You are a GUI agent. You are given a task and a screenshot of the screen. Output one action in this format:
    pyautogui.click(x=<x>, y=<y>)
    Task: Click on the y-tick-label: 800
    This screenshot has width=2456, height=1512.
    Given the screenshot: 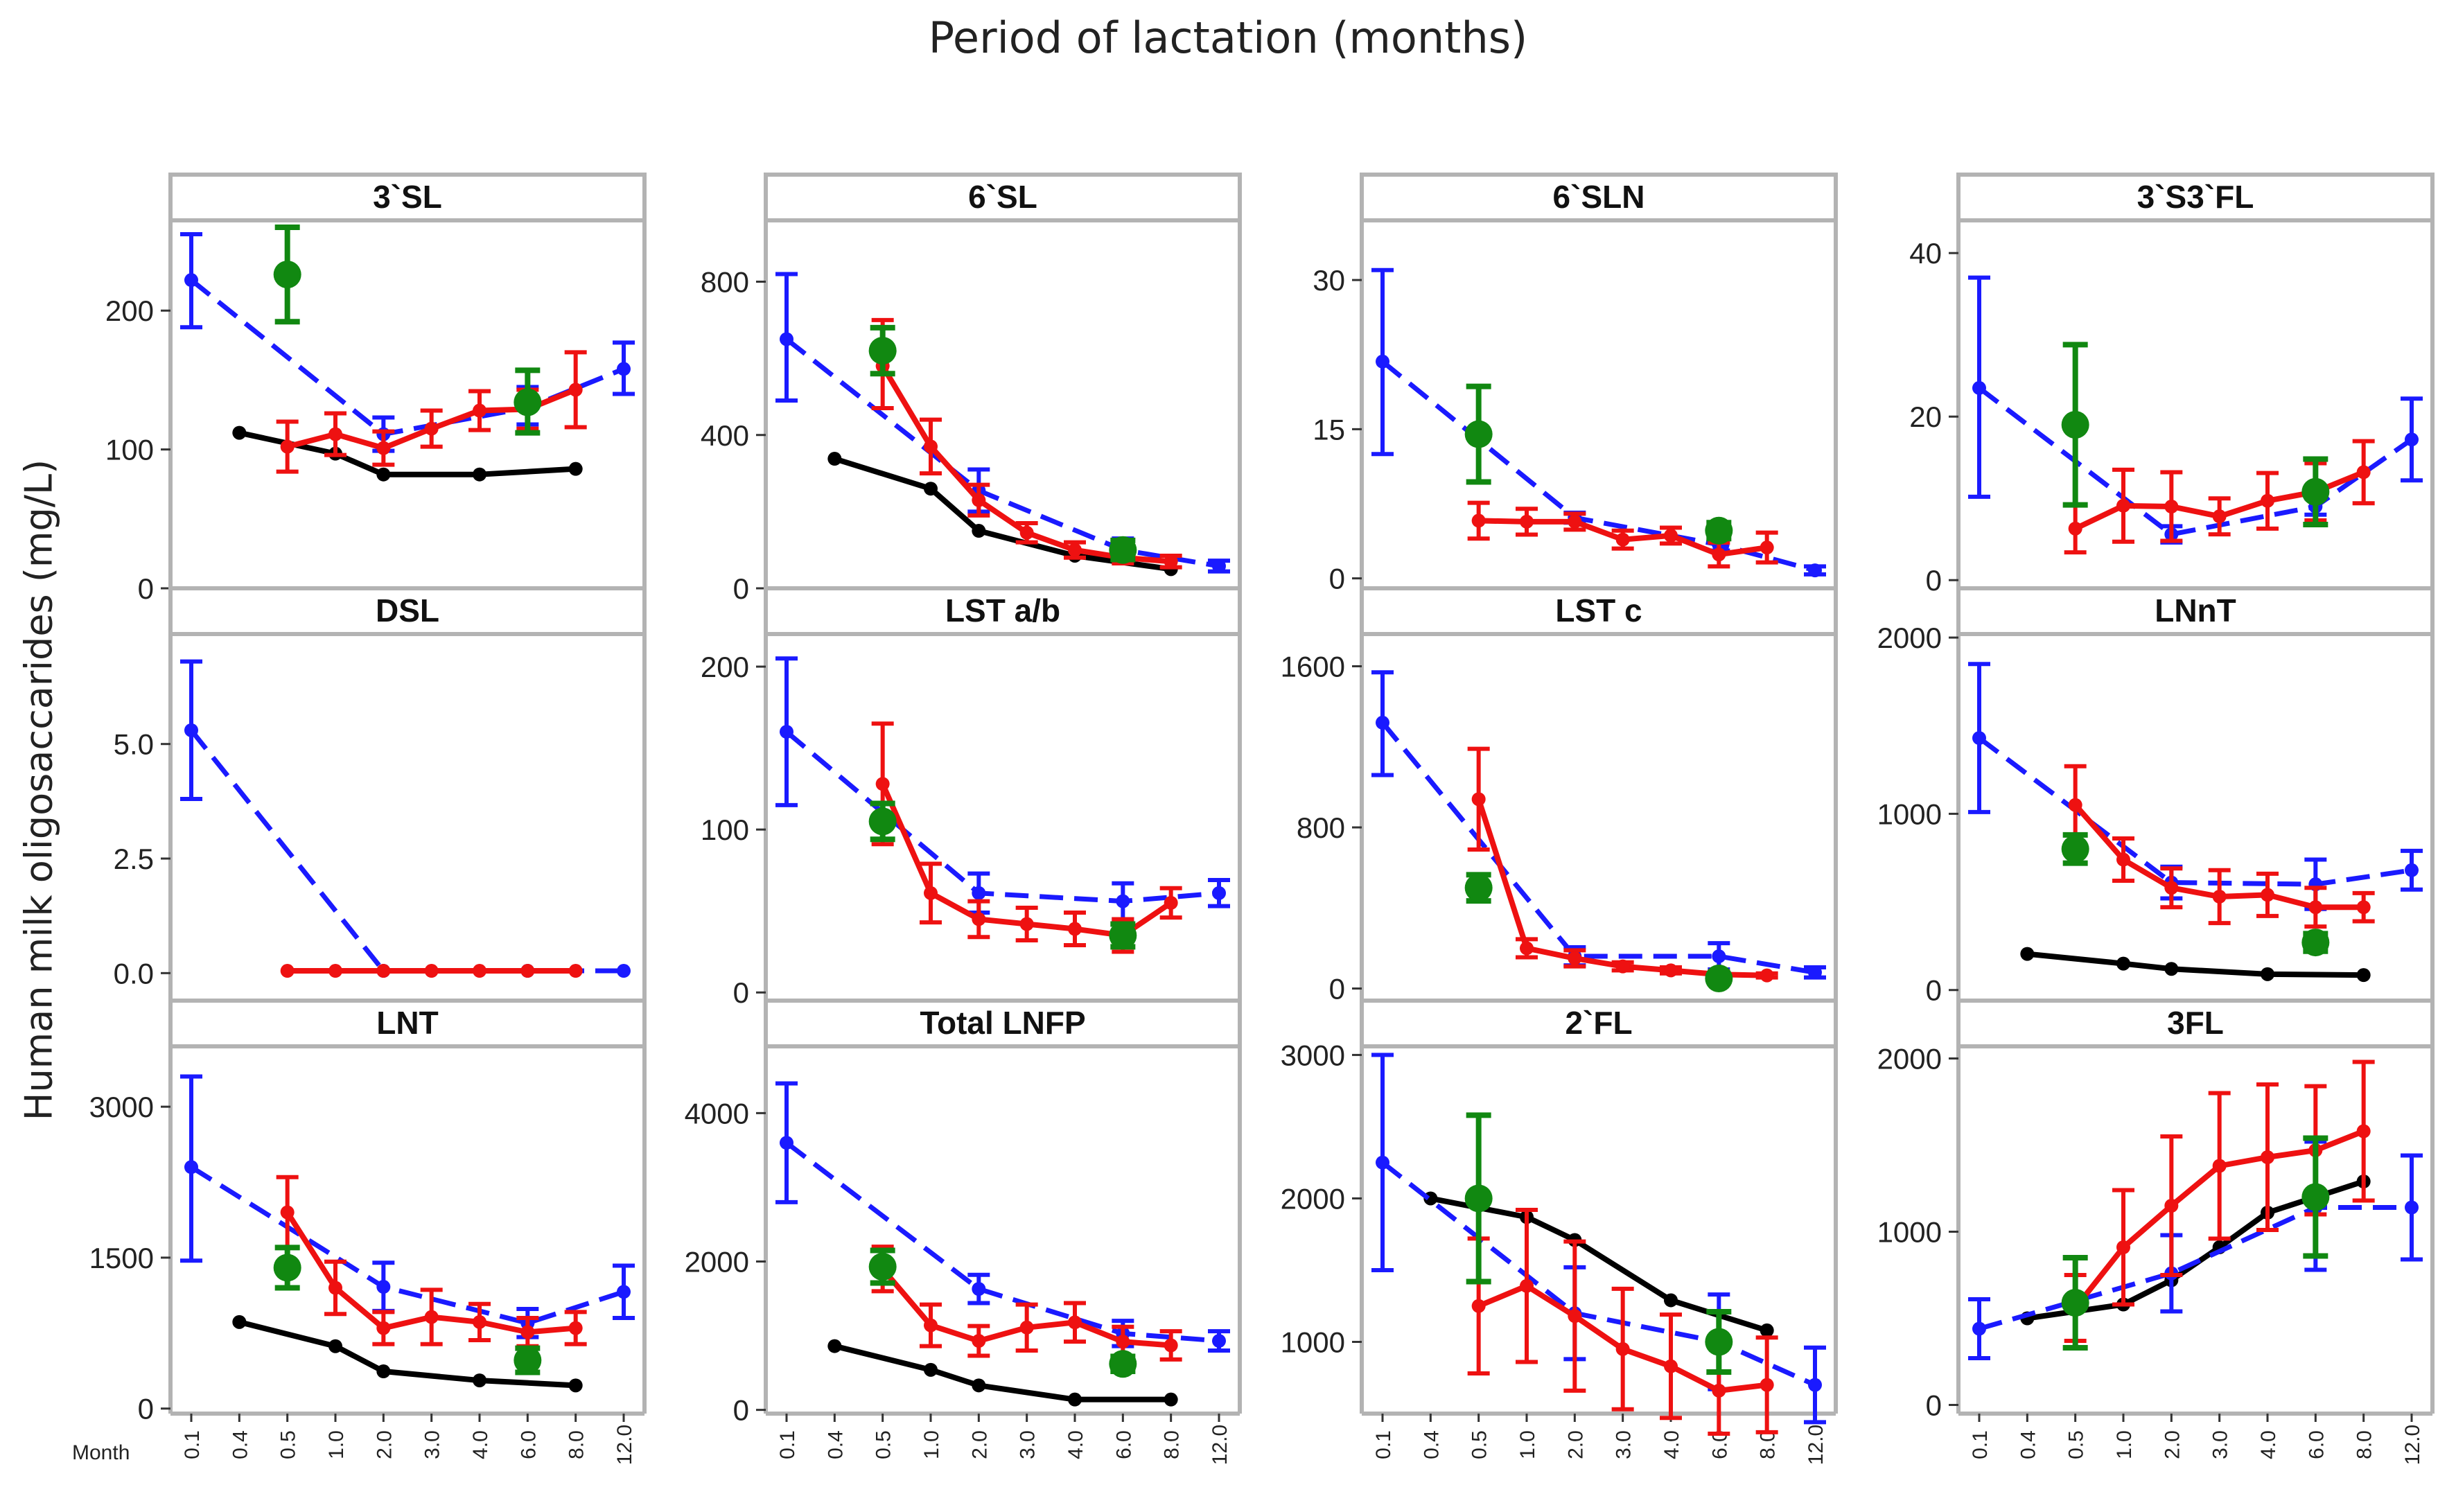 What is the action you would take?
    pyautogui.click(x=725, y=282)
    